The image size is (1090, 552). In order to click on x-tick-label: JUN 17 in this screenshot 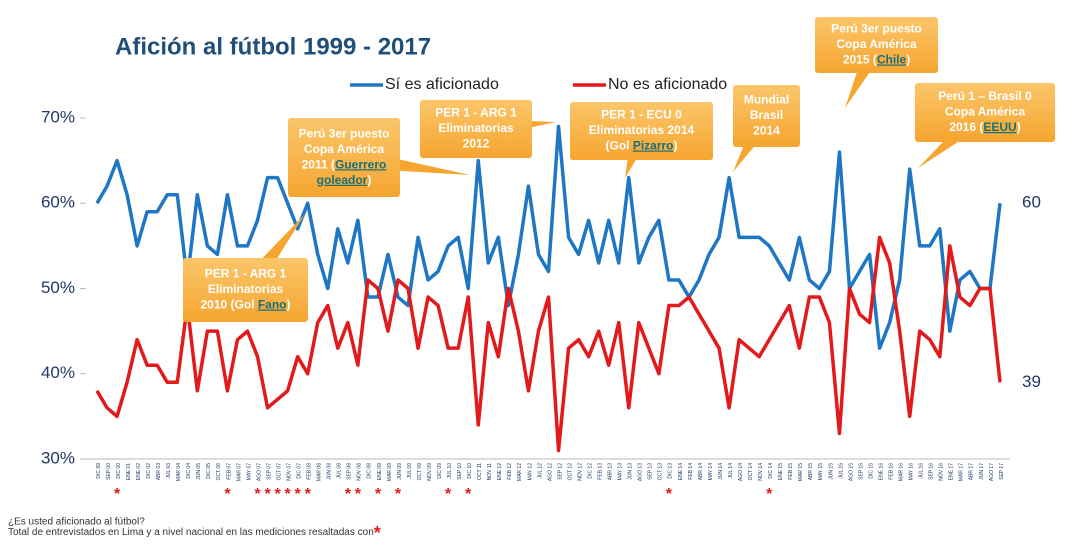, I will do `click(982, 471)`.